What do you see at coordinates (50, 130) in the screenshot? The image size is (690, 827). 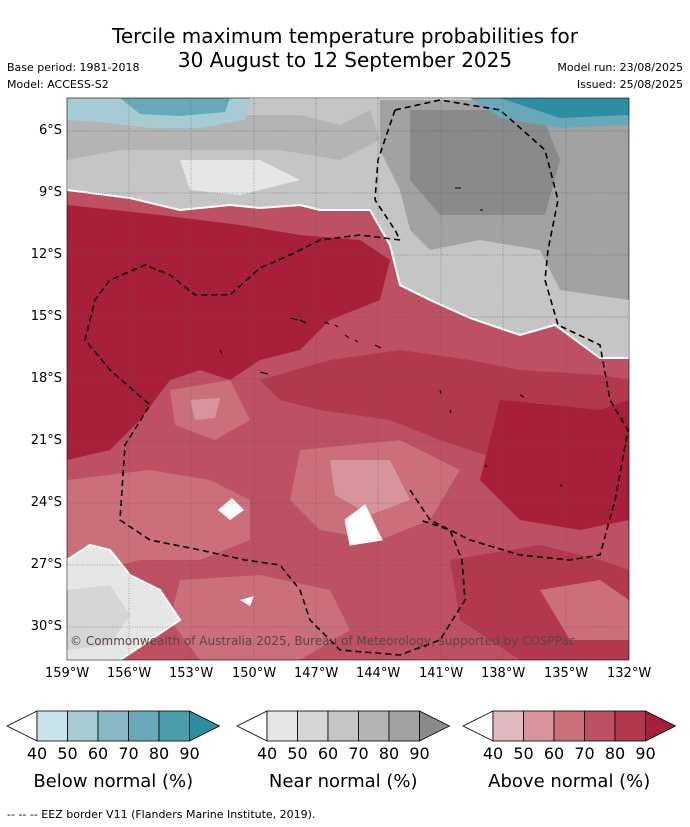 I see `latitude-label: 6°S` at bounding box center [50, 130].